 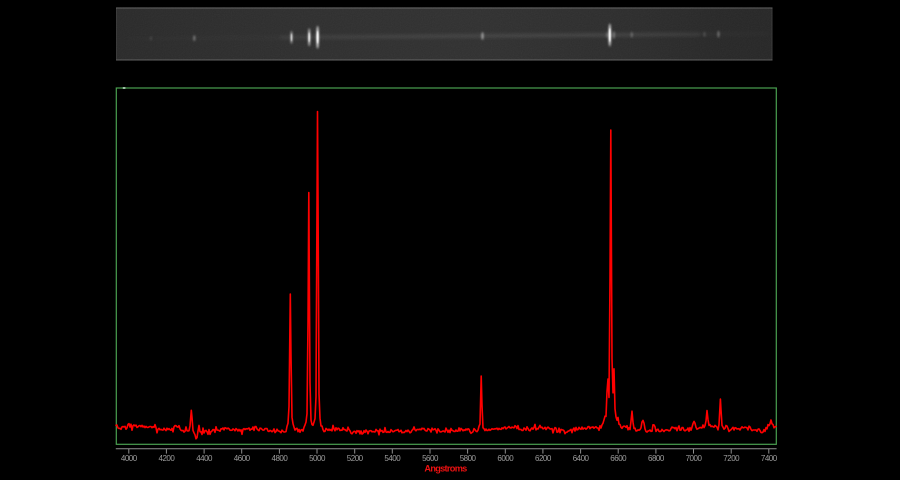 I want to click on svg-text: 5400, so click(x=392, y=458).